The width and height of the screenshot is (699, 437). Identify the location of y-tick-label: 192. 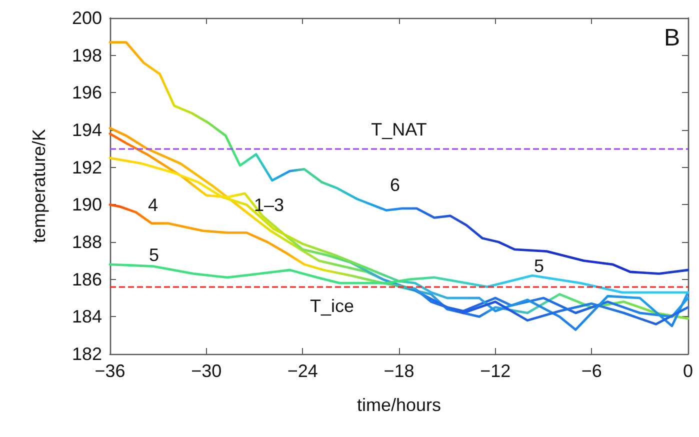
(87, 167).